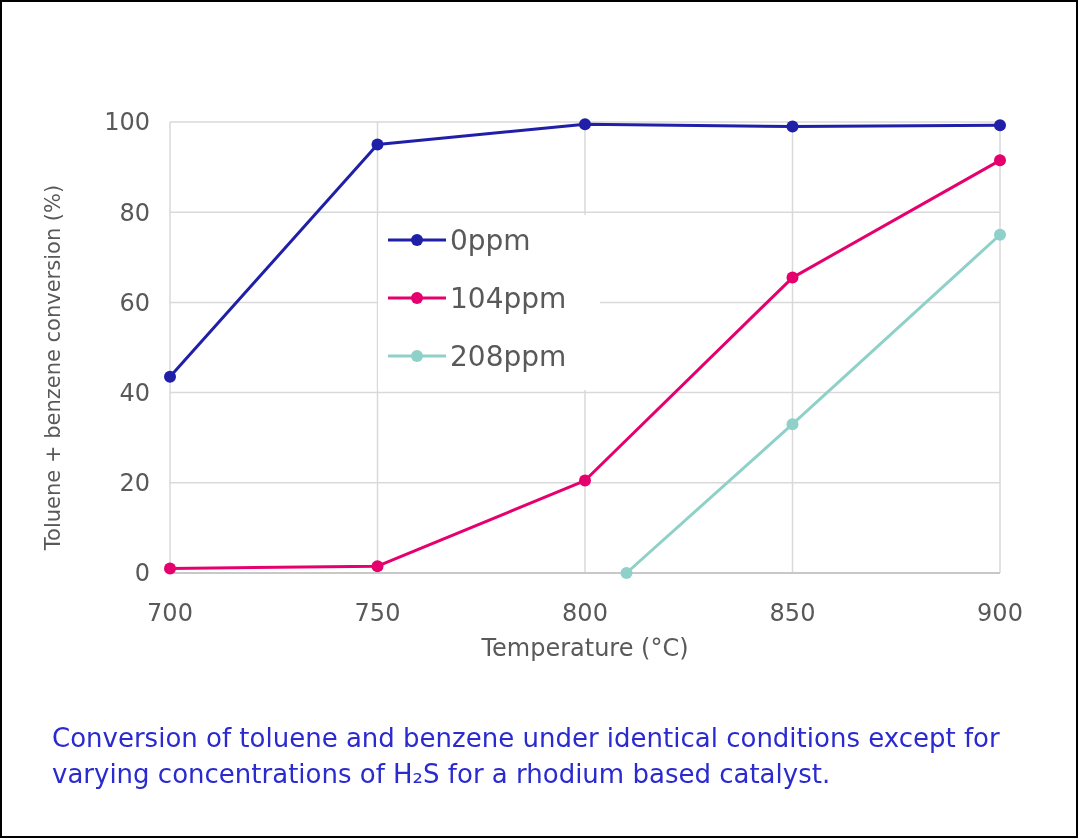 Image resolution: width=1078 pixels, height=838 pixels. I want to click on x-tick-label: 900, so click(1000, 613).